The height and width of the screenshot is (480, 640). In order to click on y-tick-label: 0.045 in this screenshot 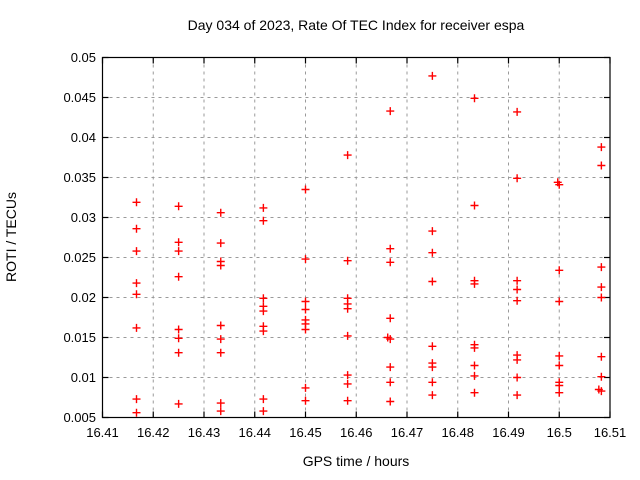, I will do `click(79, 97)`.